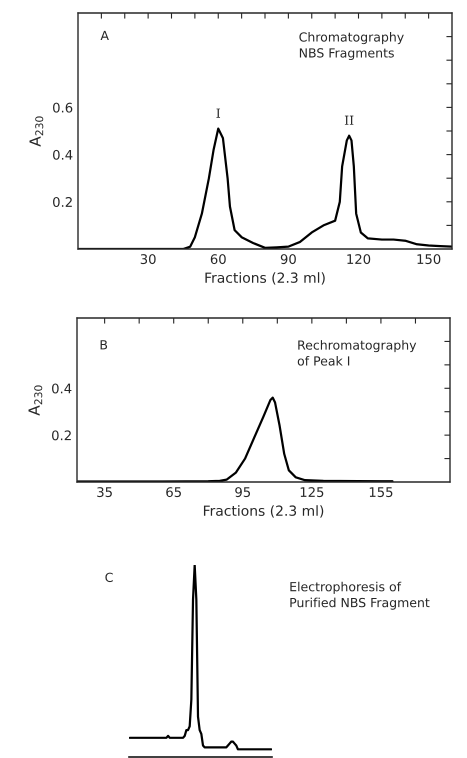 Image resolution: width=467 pixels, height=758 pixels. I want to click on x-tick-label: 150, so click(428, 259).